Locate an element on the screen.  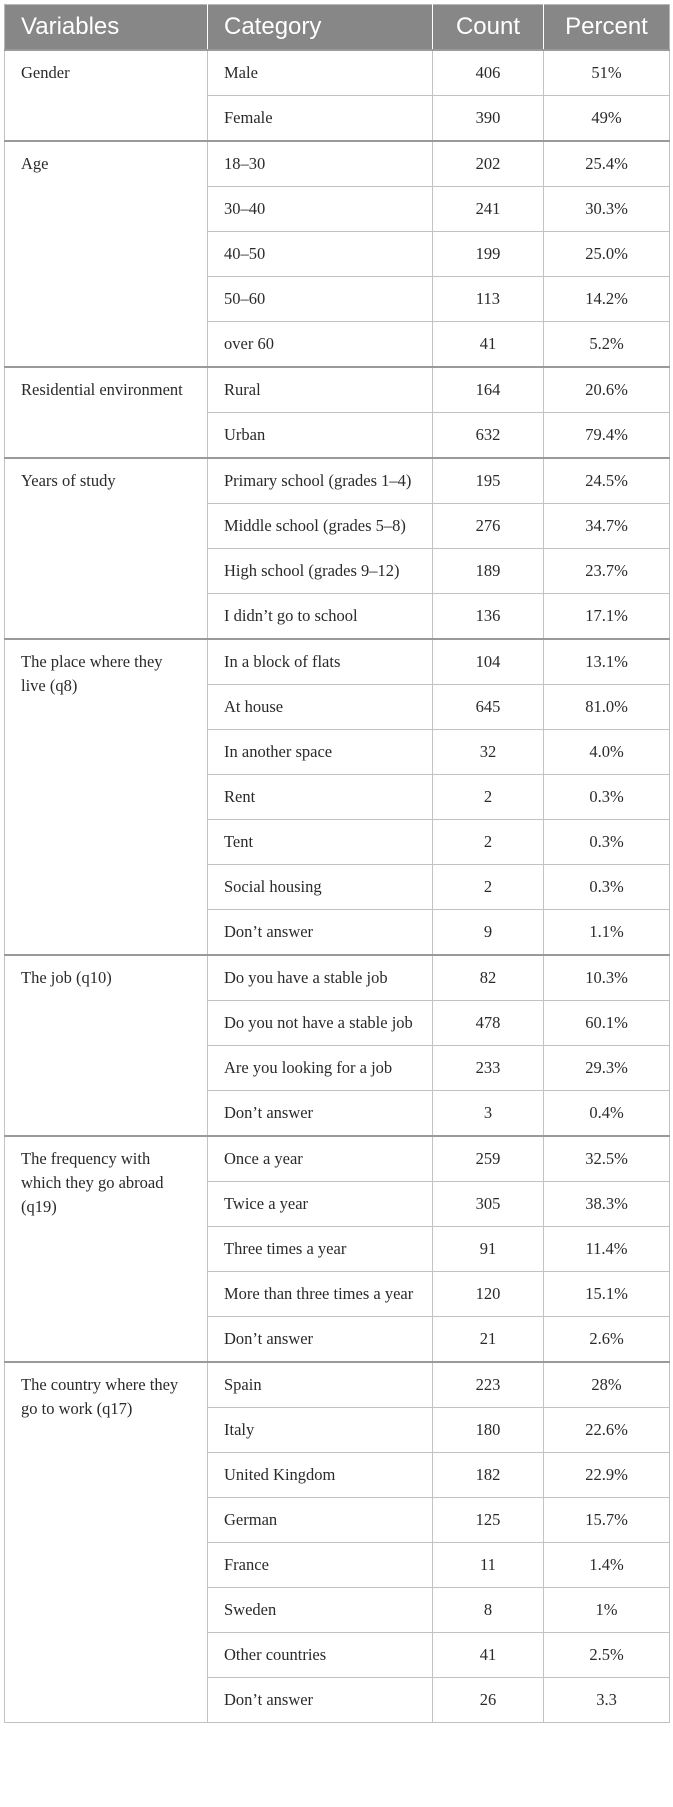
percent-cell: 17.1% is located at coordinates (606, 616).